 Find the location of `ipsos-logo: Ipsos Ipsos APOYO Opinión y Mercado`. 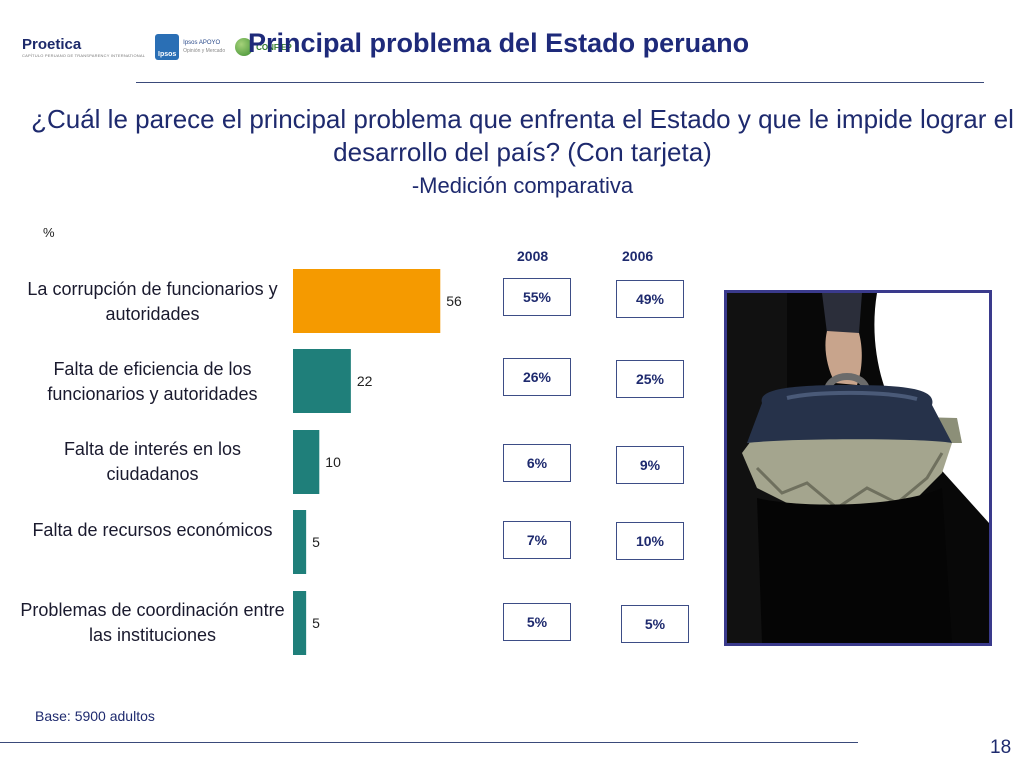

ipsos-logo: Ipsos Ipsos APOYO Opinión y Mercado is located at coordinates (190, 47).